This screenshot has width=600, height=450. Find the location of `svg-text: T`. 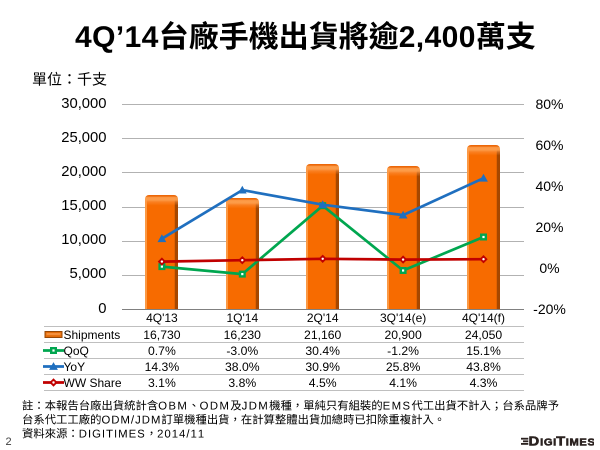

svg-text: T is located at coordinates (561, 441).